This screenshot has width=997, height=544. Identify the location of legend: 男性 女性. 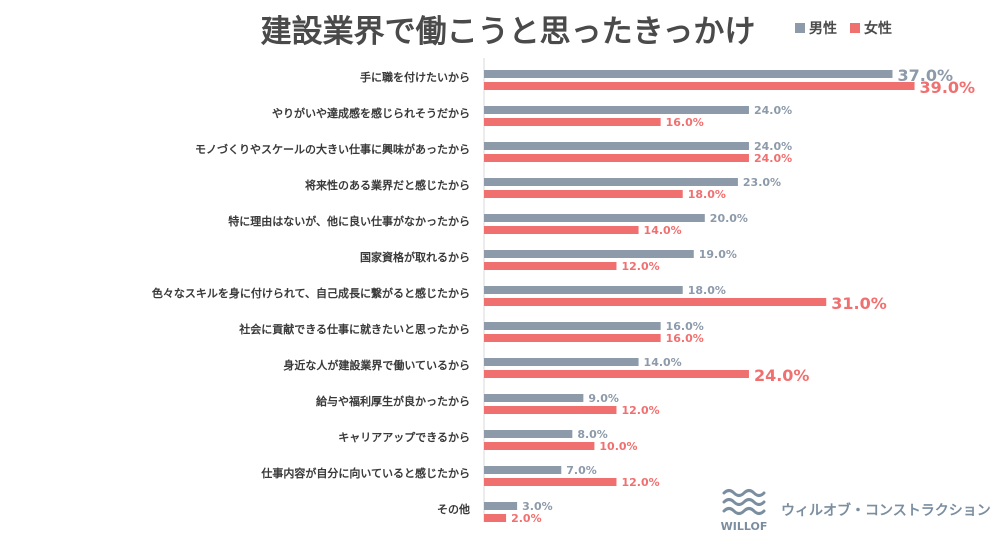
(843, 28).